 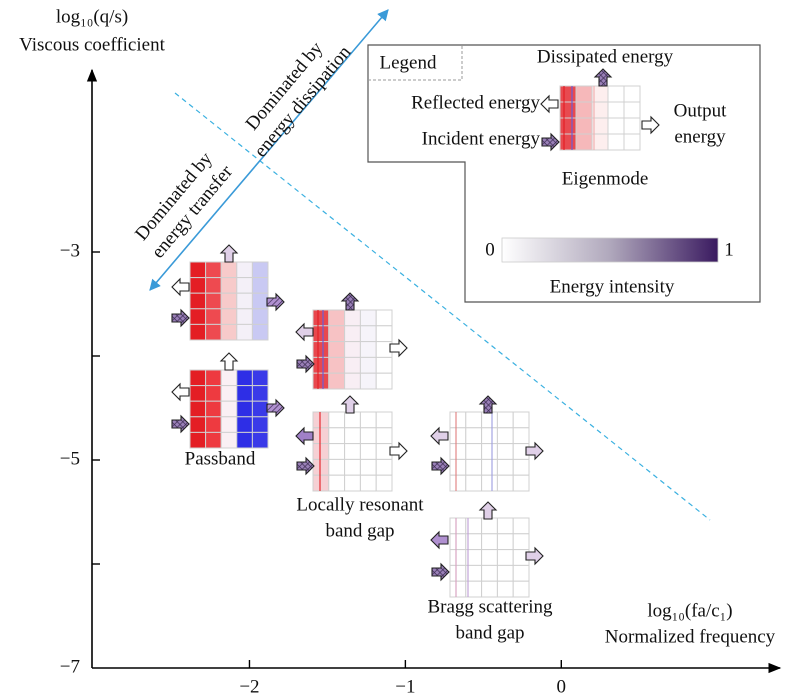 What do you see at coordinates (70, 458) in the screenshot?
I see `y-tick-label: −5` at bounding box center [70, 458].